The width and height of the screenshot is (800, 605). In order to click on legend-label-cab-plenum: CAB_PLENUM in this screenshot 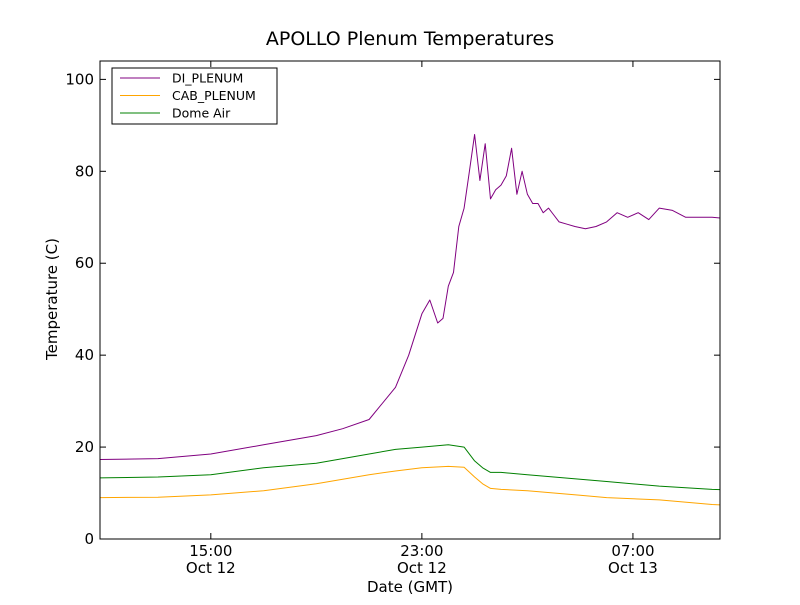, I will do `click(214, 95)`.